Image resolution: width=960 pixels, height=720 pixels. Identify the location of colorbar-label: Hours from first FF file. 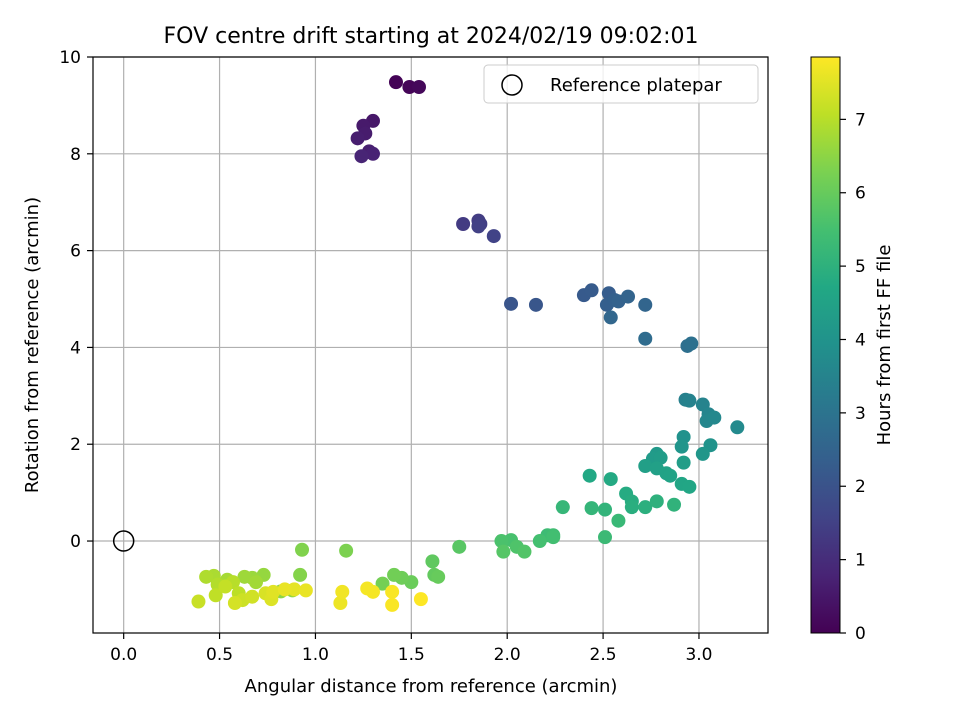
(884, 345).